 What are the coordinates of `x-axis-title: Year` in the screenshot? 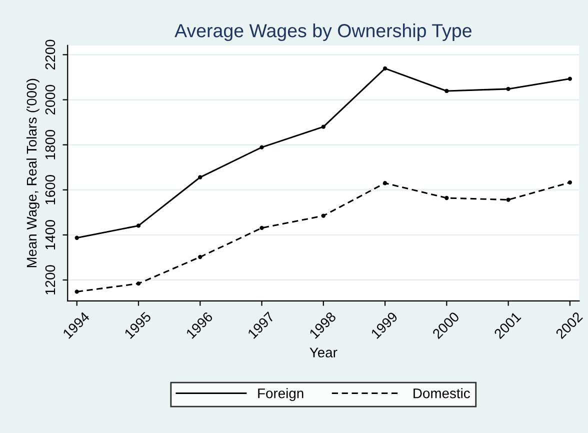 It's located at (324, 353).